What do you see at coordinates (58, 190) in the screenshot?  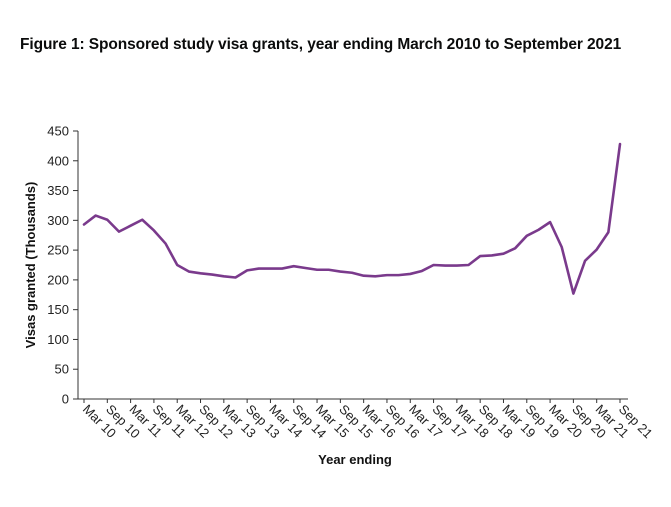 I see `y-tick-label: 350` at bounding box center [58, 190].